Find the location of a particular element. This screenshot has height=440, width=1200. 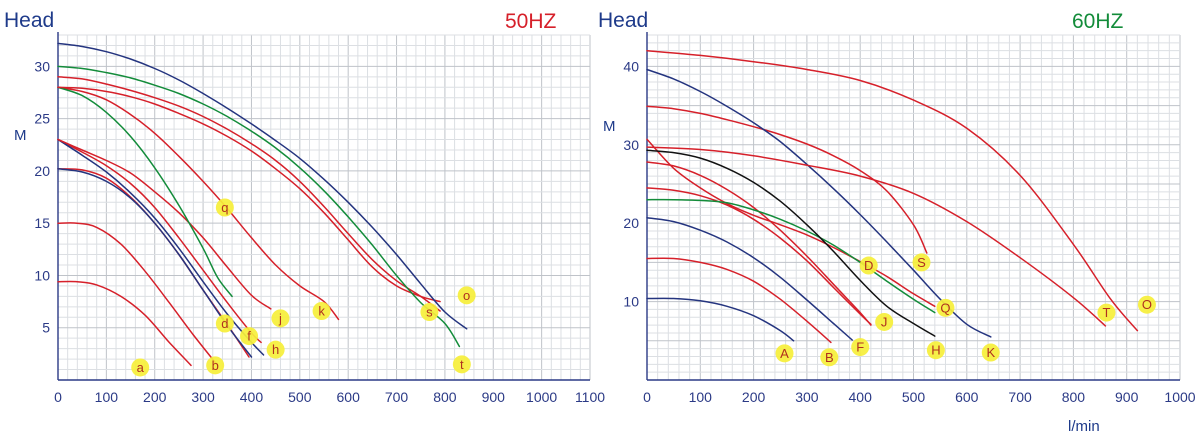

curve-label-k: k is located at coordinates (321, 311).